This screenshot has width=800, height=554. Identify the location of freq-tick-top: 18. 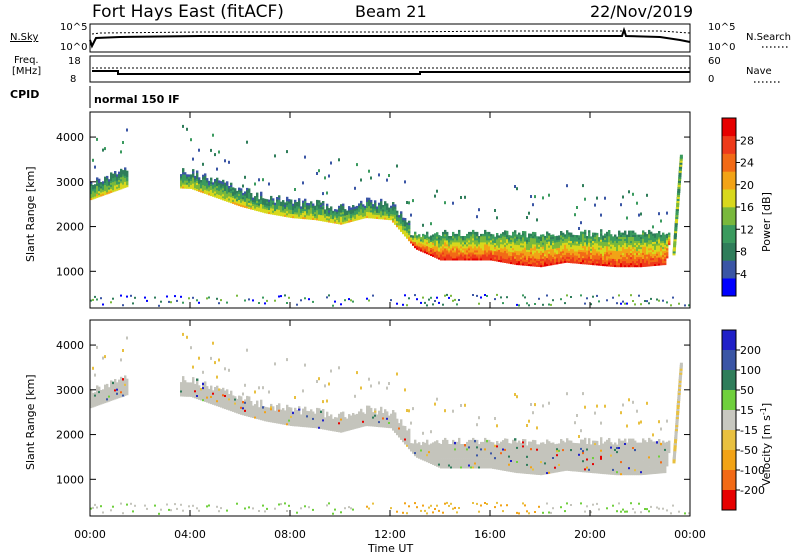
(74, 61).